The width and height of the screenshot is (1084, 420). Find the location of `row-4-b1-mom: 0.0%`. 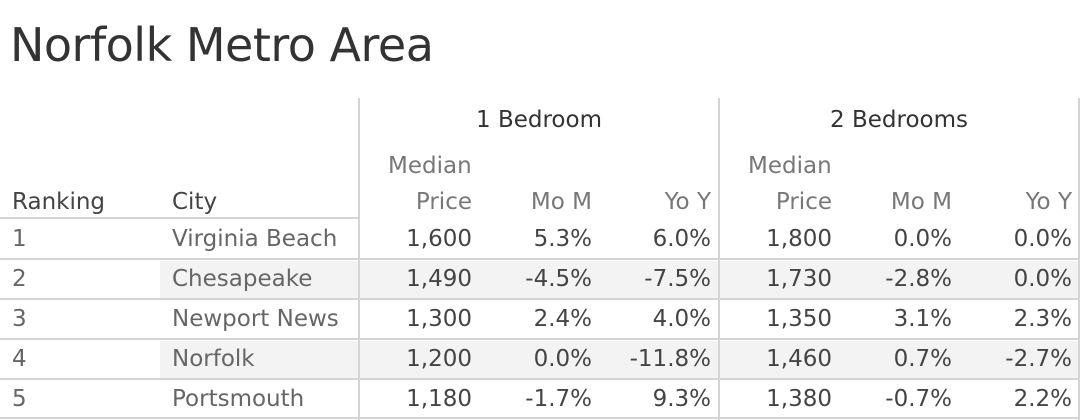

row-4-b1-mom: 0.0% is located at coordinates (562, 359).